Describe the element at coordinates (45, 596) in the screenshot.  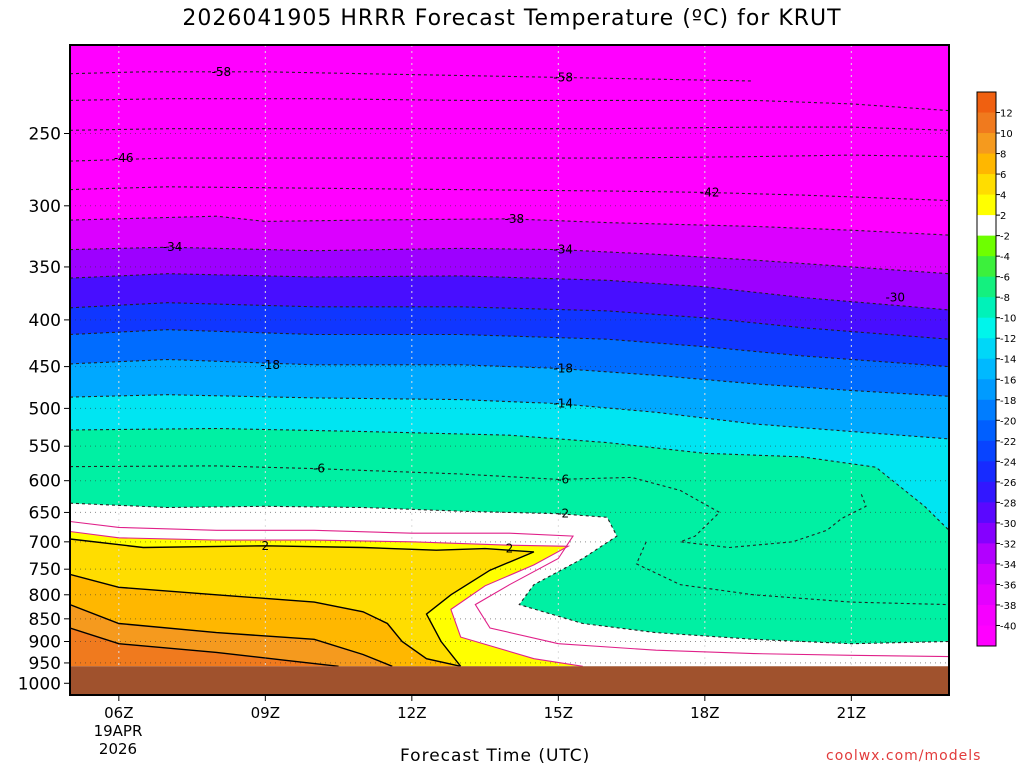
I see `y-tick-label: 800` at that location.